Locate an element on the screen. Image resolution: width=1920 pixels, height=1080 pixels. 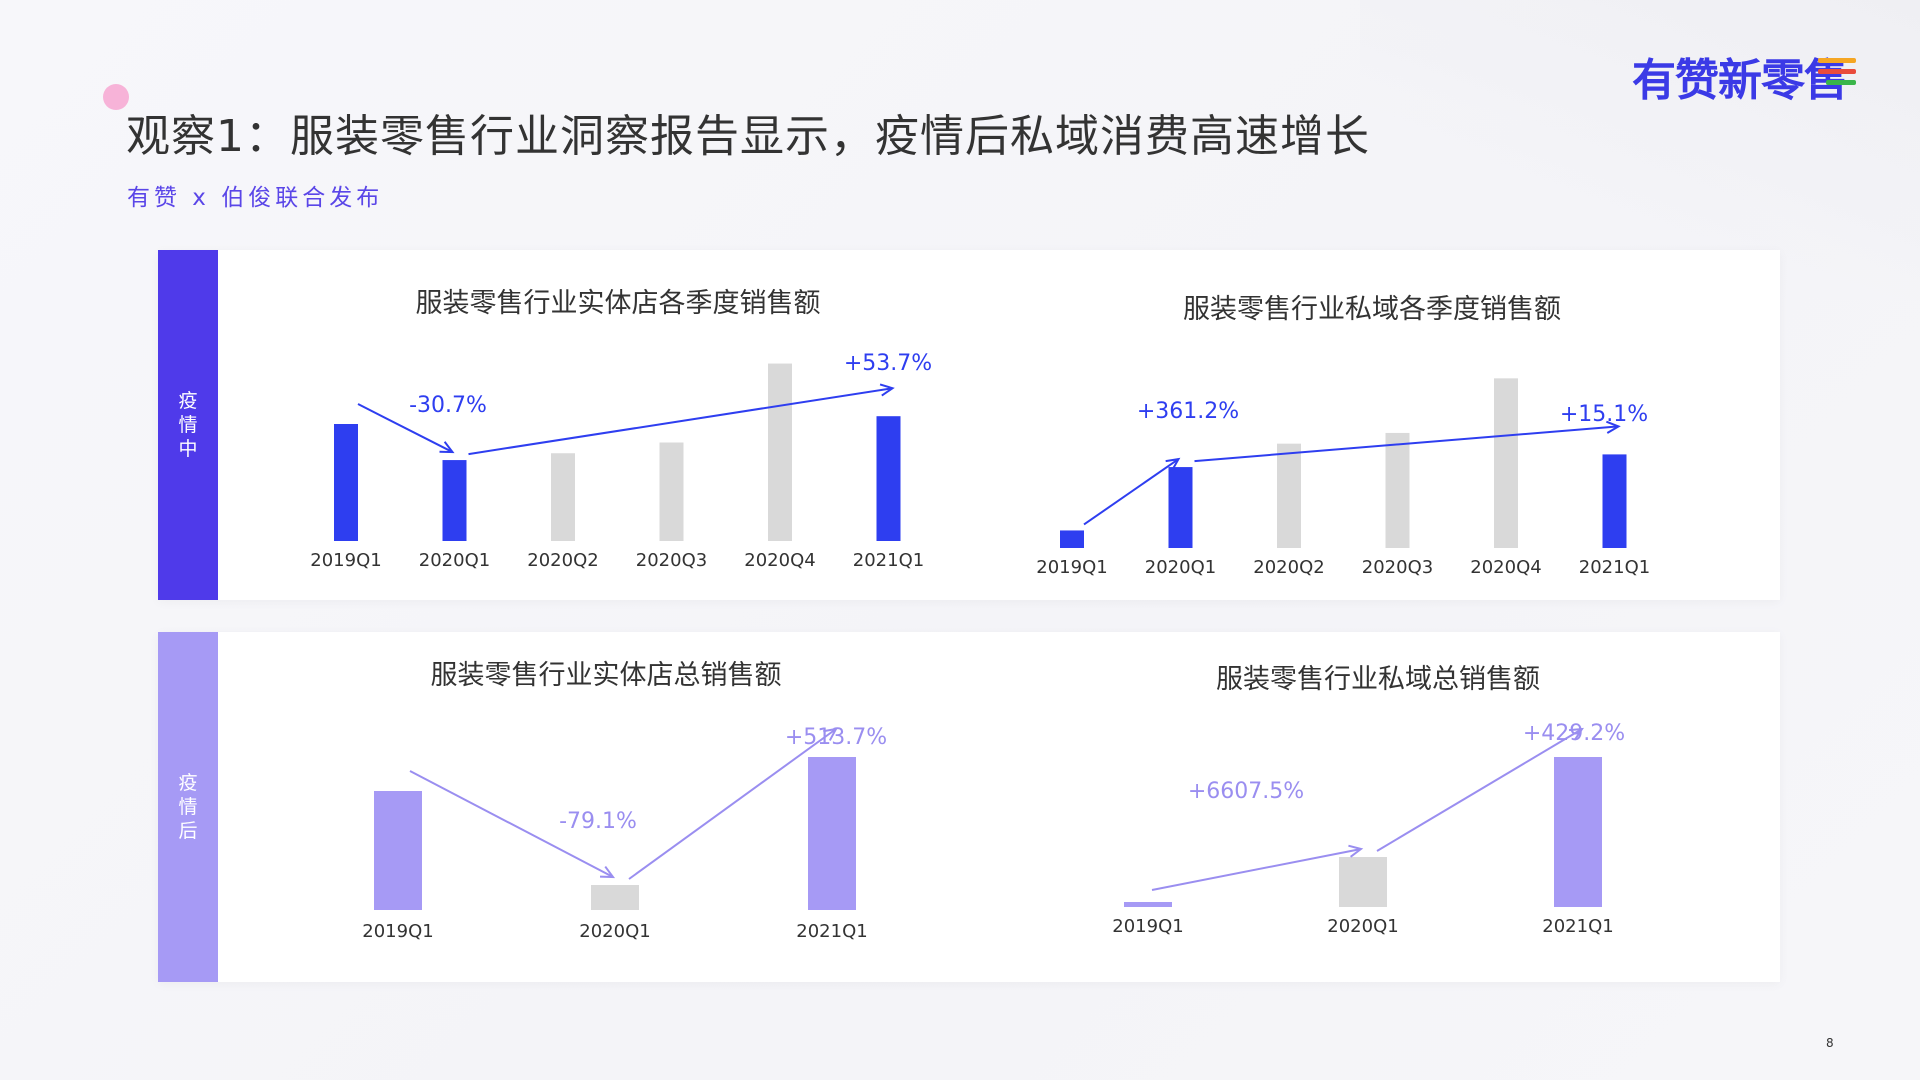
growth-annotation: +6607.5% is located at coordinates (1246, 791).